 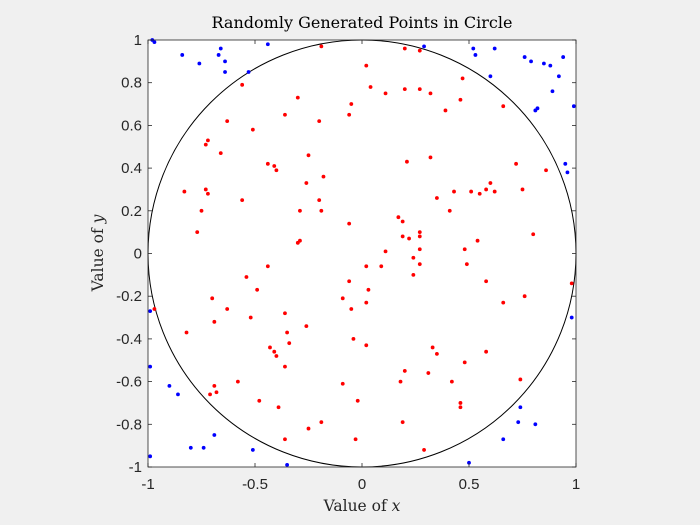 I want to click on y-tick-label: -0.4, so click(x=129, y=339).